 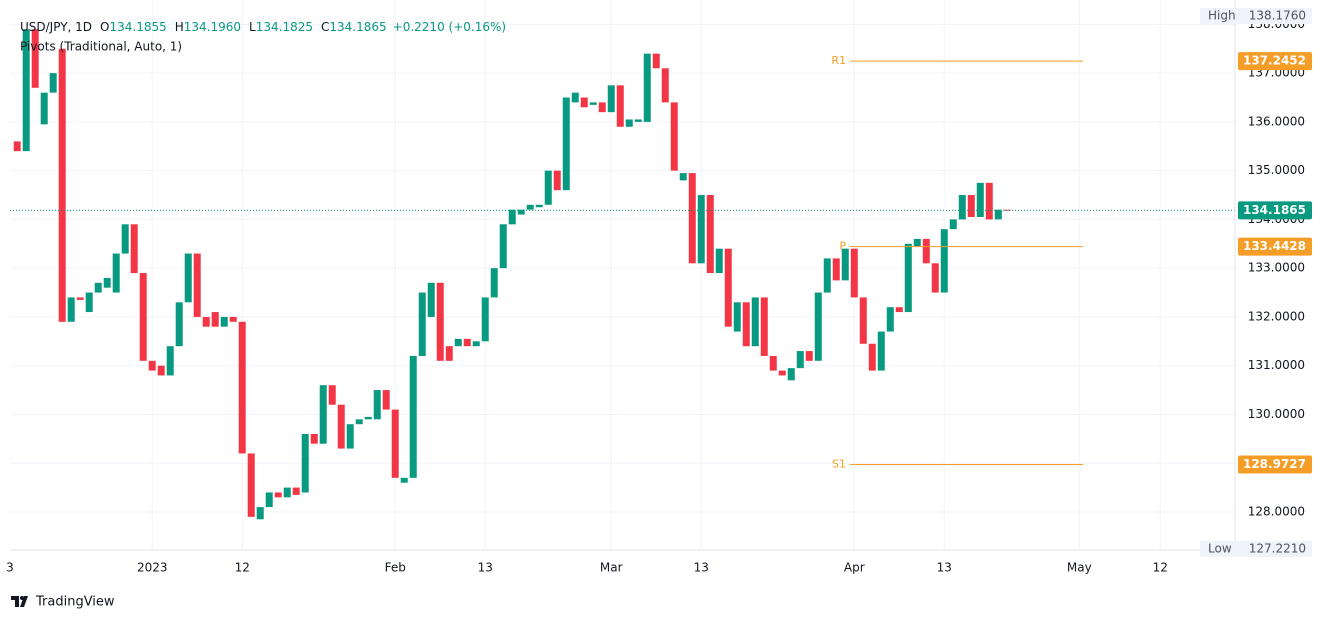 I want to click on y-tick-label: 132.0000, so click(x=1276, y=316).